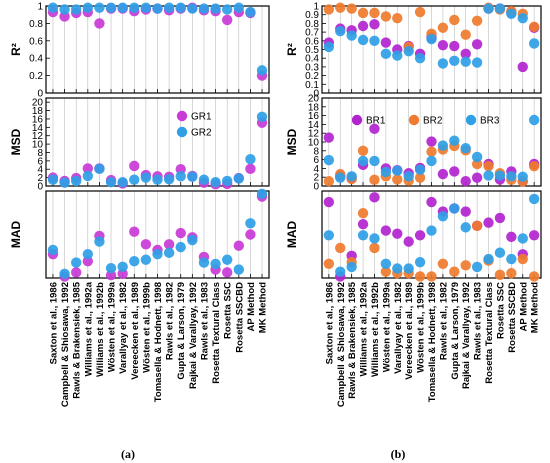 The width and height of the screenshot is (550, 463). I want to click on x-category-label: Rosetta SSC, so click(228, 310).